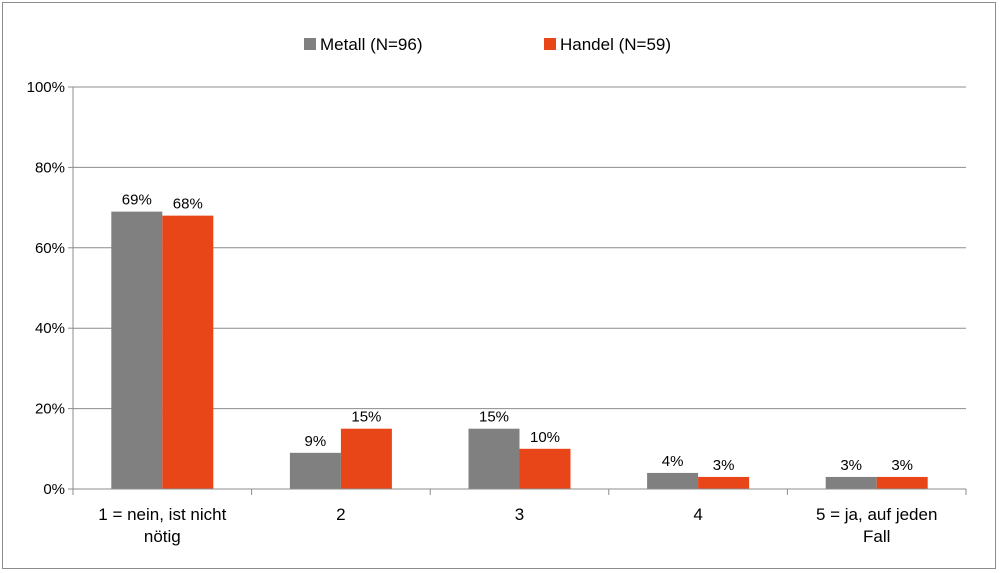 The width and height of the screenshot is (1000, 573). What do you see at coordinates (673, 461) in the screenshot?
I see `data-label: 4%` at bounding box center [673, 461].